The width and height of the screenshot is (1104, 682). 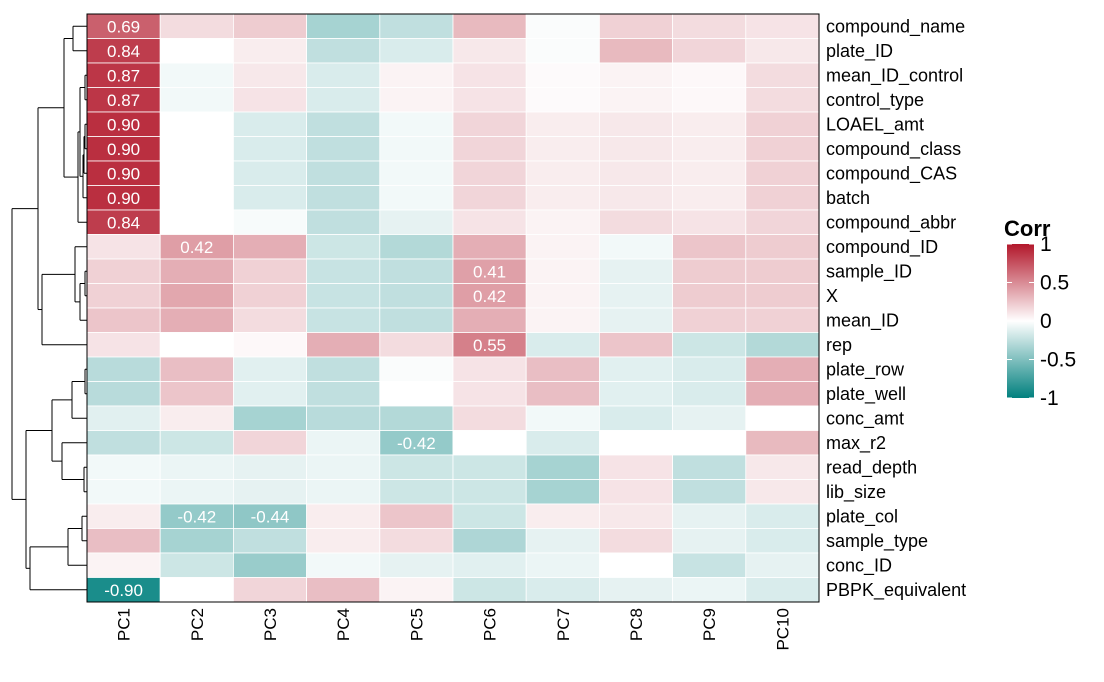 I want to click on row-label: lib_size, so click(x=856, y=492).